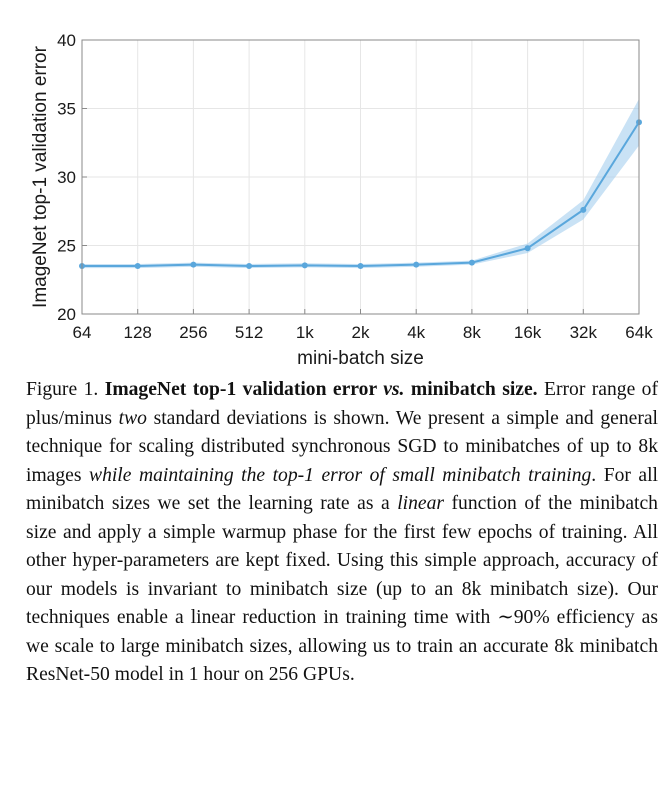 The width and height of the screenshot is (672, 792). Describe the element at coordinates (360, 358) in the screenshot. I see `x-axis-title: mini-batch size` at that location.